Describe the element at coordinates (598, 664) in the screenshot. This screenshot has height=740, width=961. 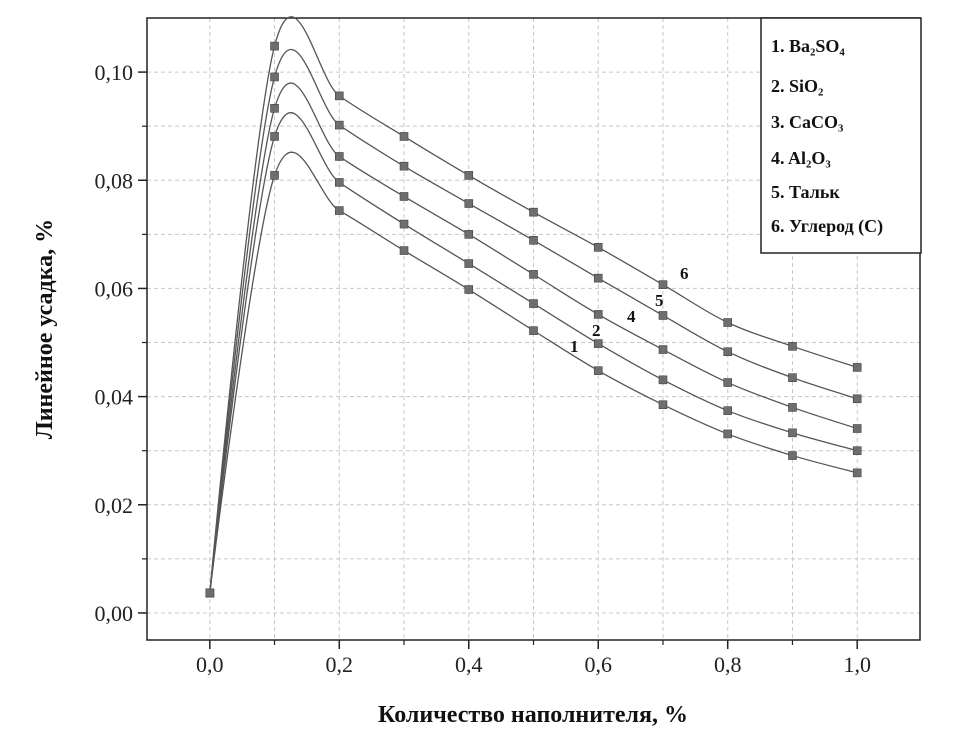
I see `x-tick-label: 0,6` at that location.